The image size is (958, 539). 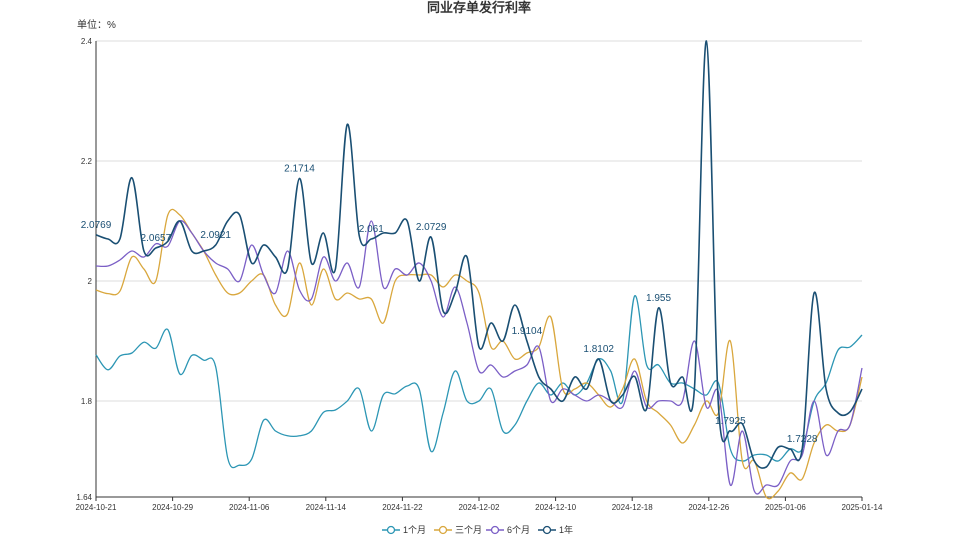 What do you see at coordinates (299, 168) in the screenshot?
I see `data-label: 2.1714` at bounding box center [299, 168].